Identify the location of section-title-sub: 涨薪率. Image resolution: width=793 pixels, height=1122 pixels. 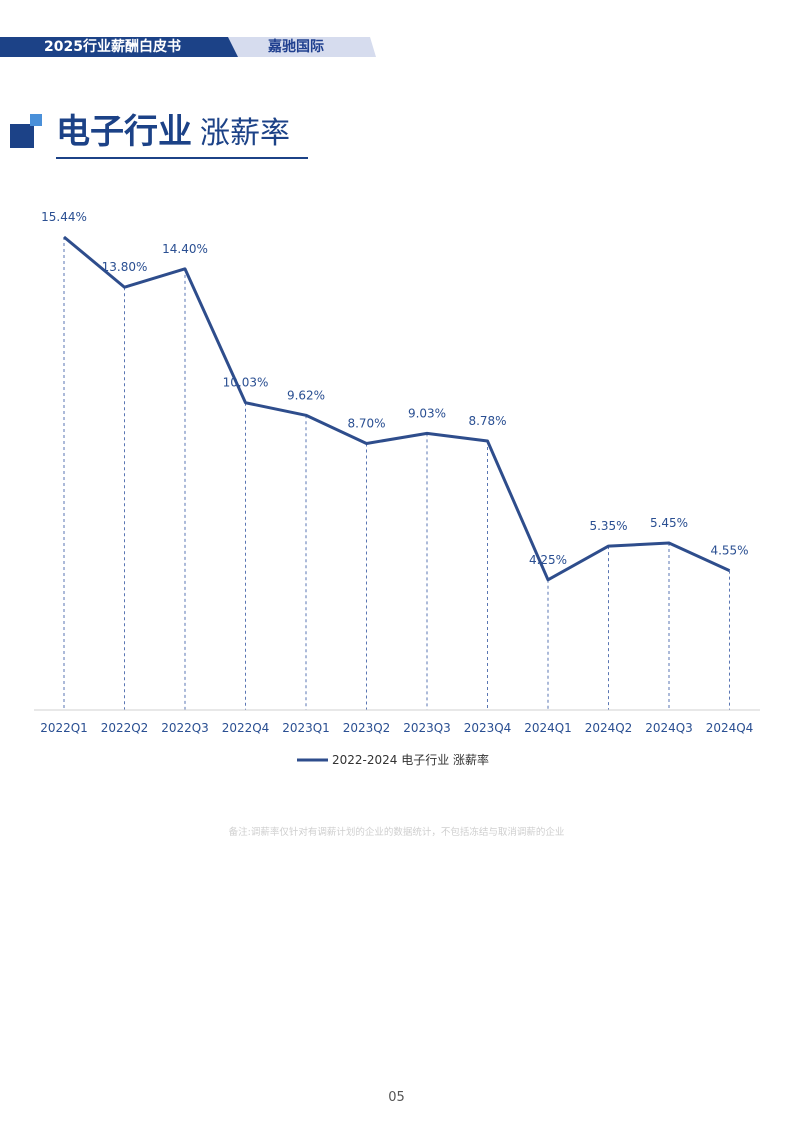
(245, 133).